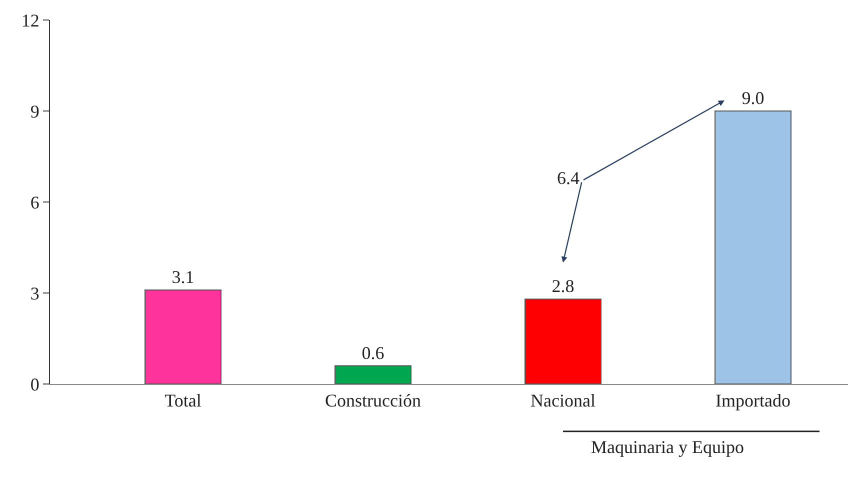 Image resolution: width=858 pixels, height=479 pixels. Describe the element at coordinates (373, 400) in the screenshot. I see `x-tick-label: Construcción` at that location.